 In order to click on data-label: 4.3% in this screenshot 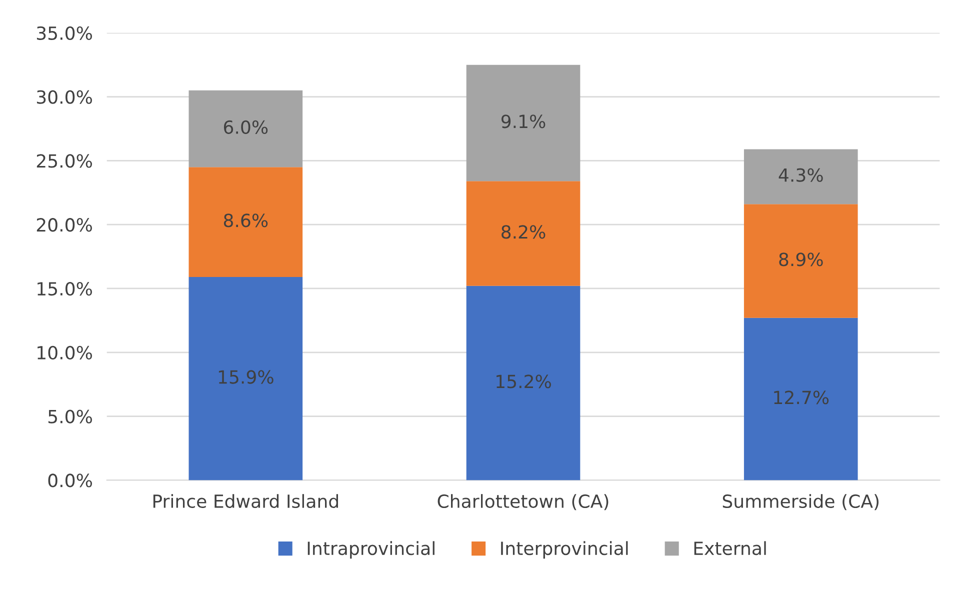, I will do `click(800, 175)`.